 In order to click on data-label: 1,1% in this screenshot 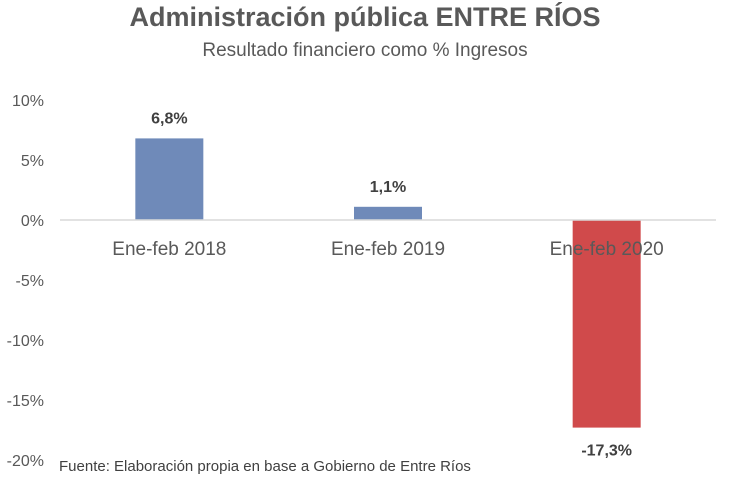, I will do `click(388, 187)`.